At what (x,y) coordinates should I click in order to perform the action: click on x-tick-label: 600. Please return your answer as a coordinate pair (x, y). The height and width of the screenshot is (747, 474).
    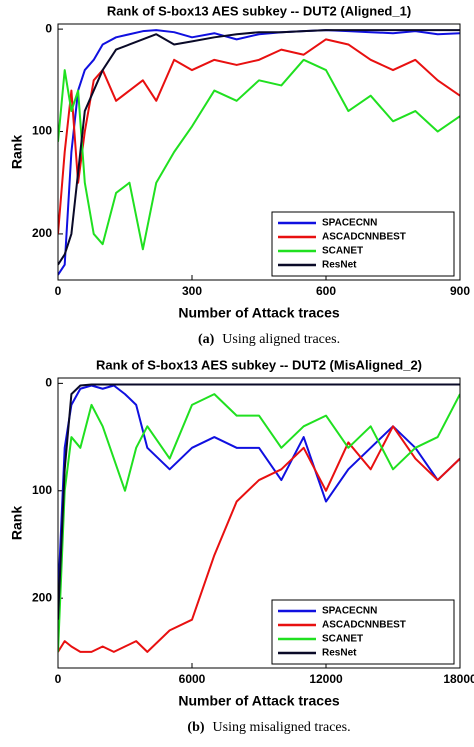
    Looking at the image, I should click on (326, 291).